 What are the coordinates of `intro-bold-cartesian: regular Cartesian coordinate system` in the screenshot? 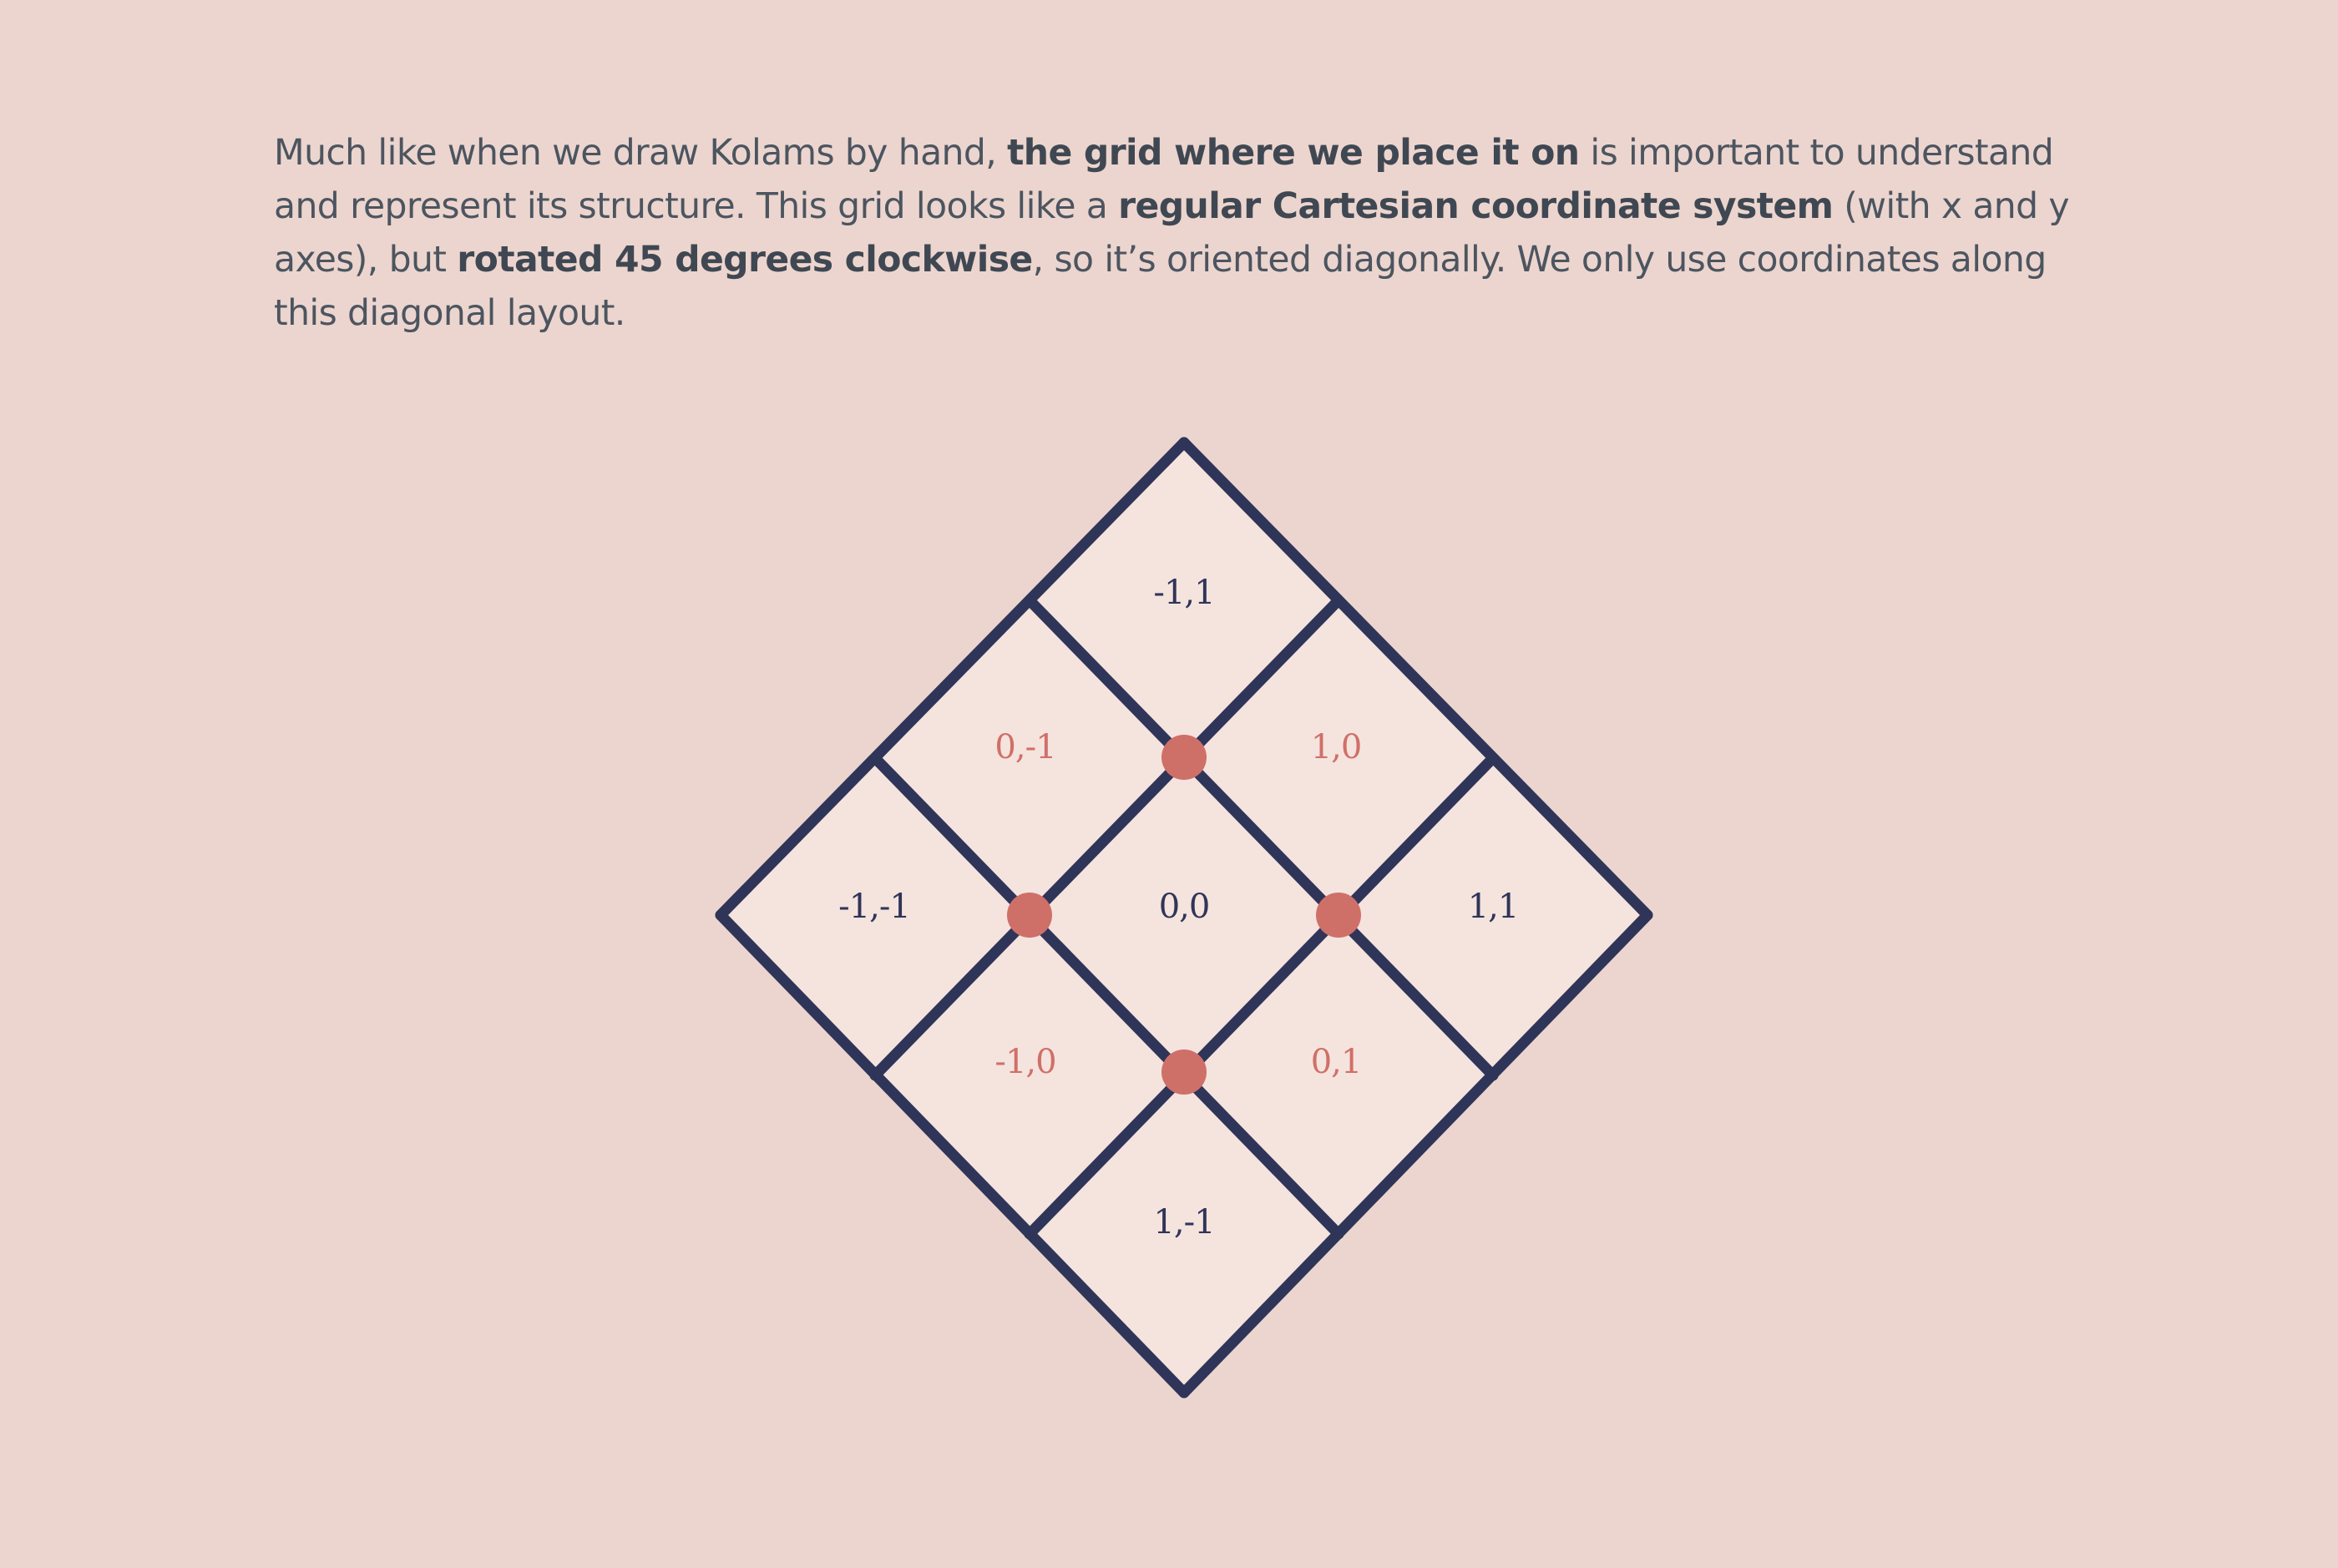 It's located at (1476, 206).